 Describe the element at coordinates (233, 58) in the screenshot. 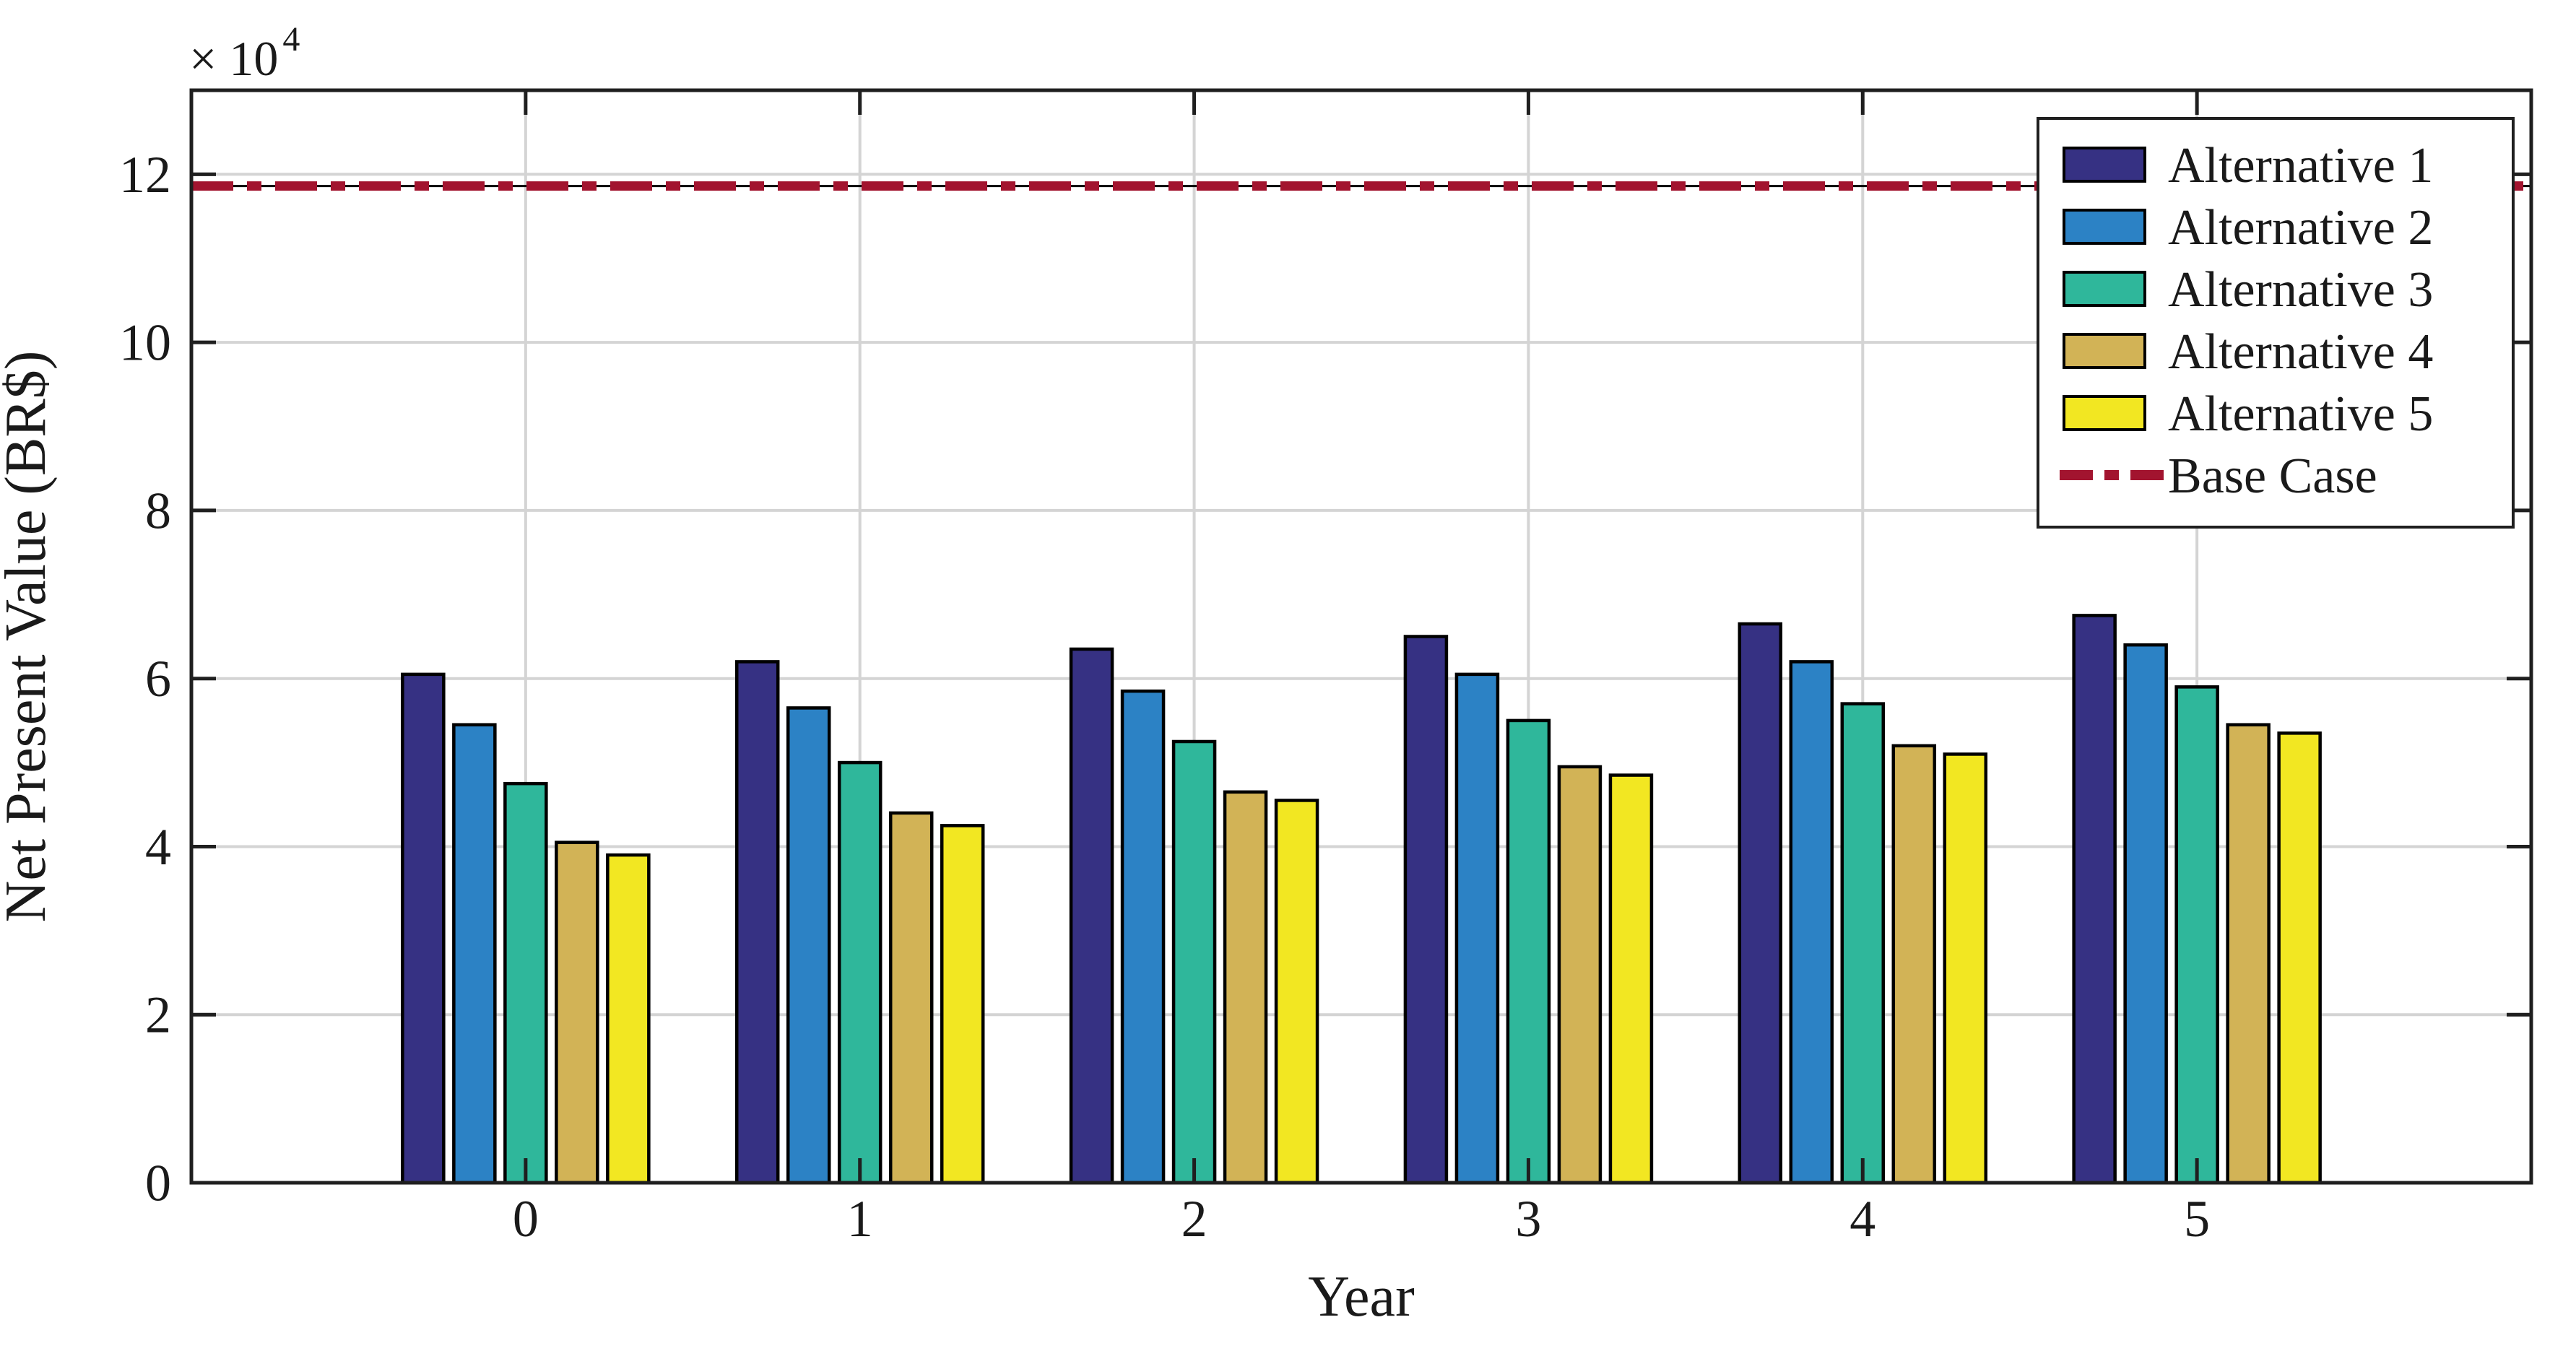

I see `exponent-base: × 10` at that location.